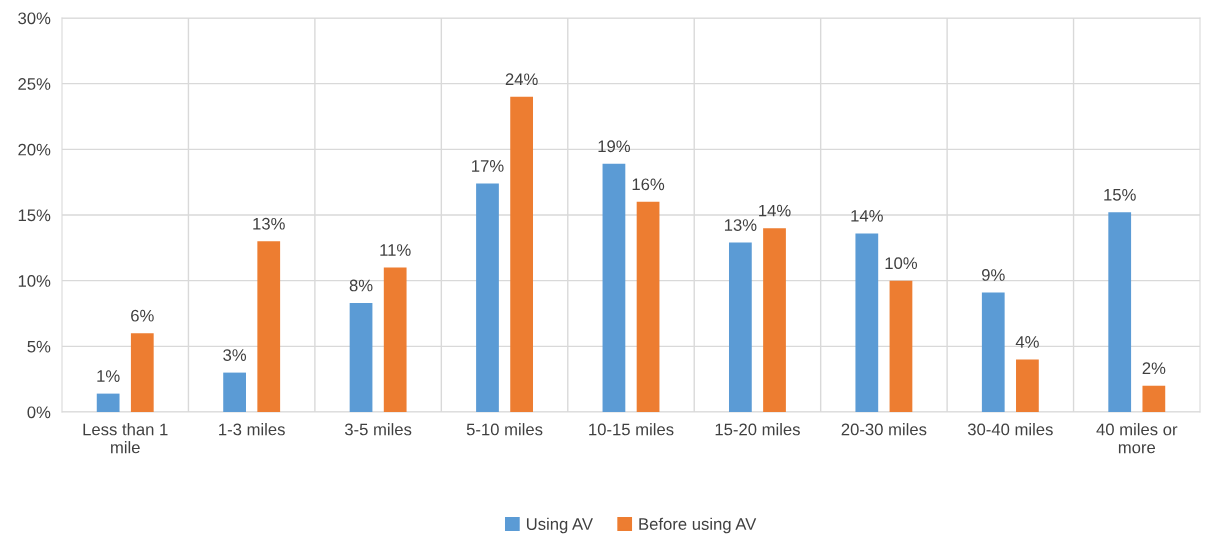 The width and height of the screenshot is (1206, 540). Describe the element at coordinates (108, 376) in the screenshot. I see `data-label: 1%` at that location.